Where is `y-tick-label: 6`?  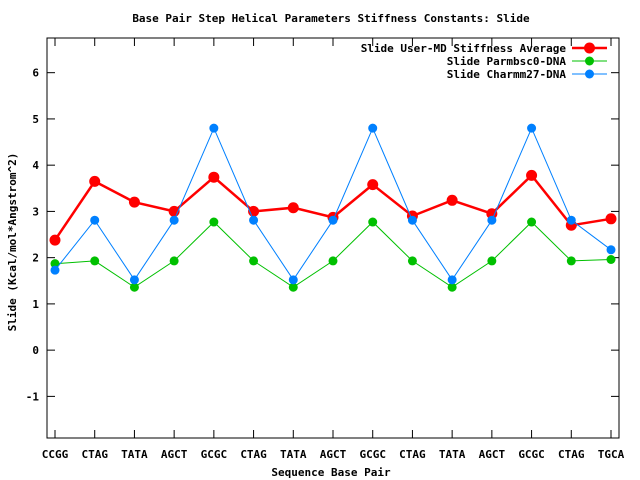 y-tick-label: 6 is located at coordinates (35, 73).